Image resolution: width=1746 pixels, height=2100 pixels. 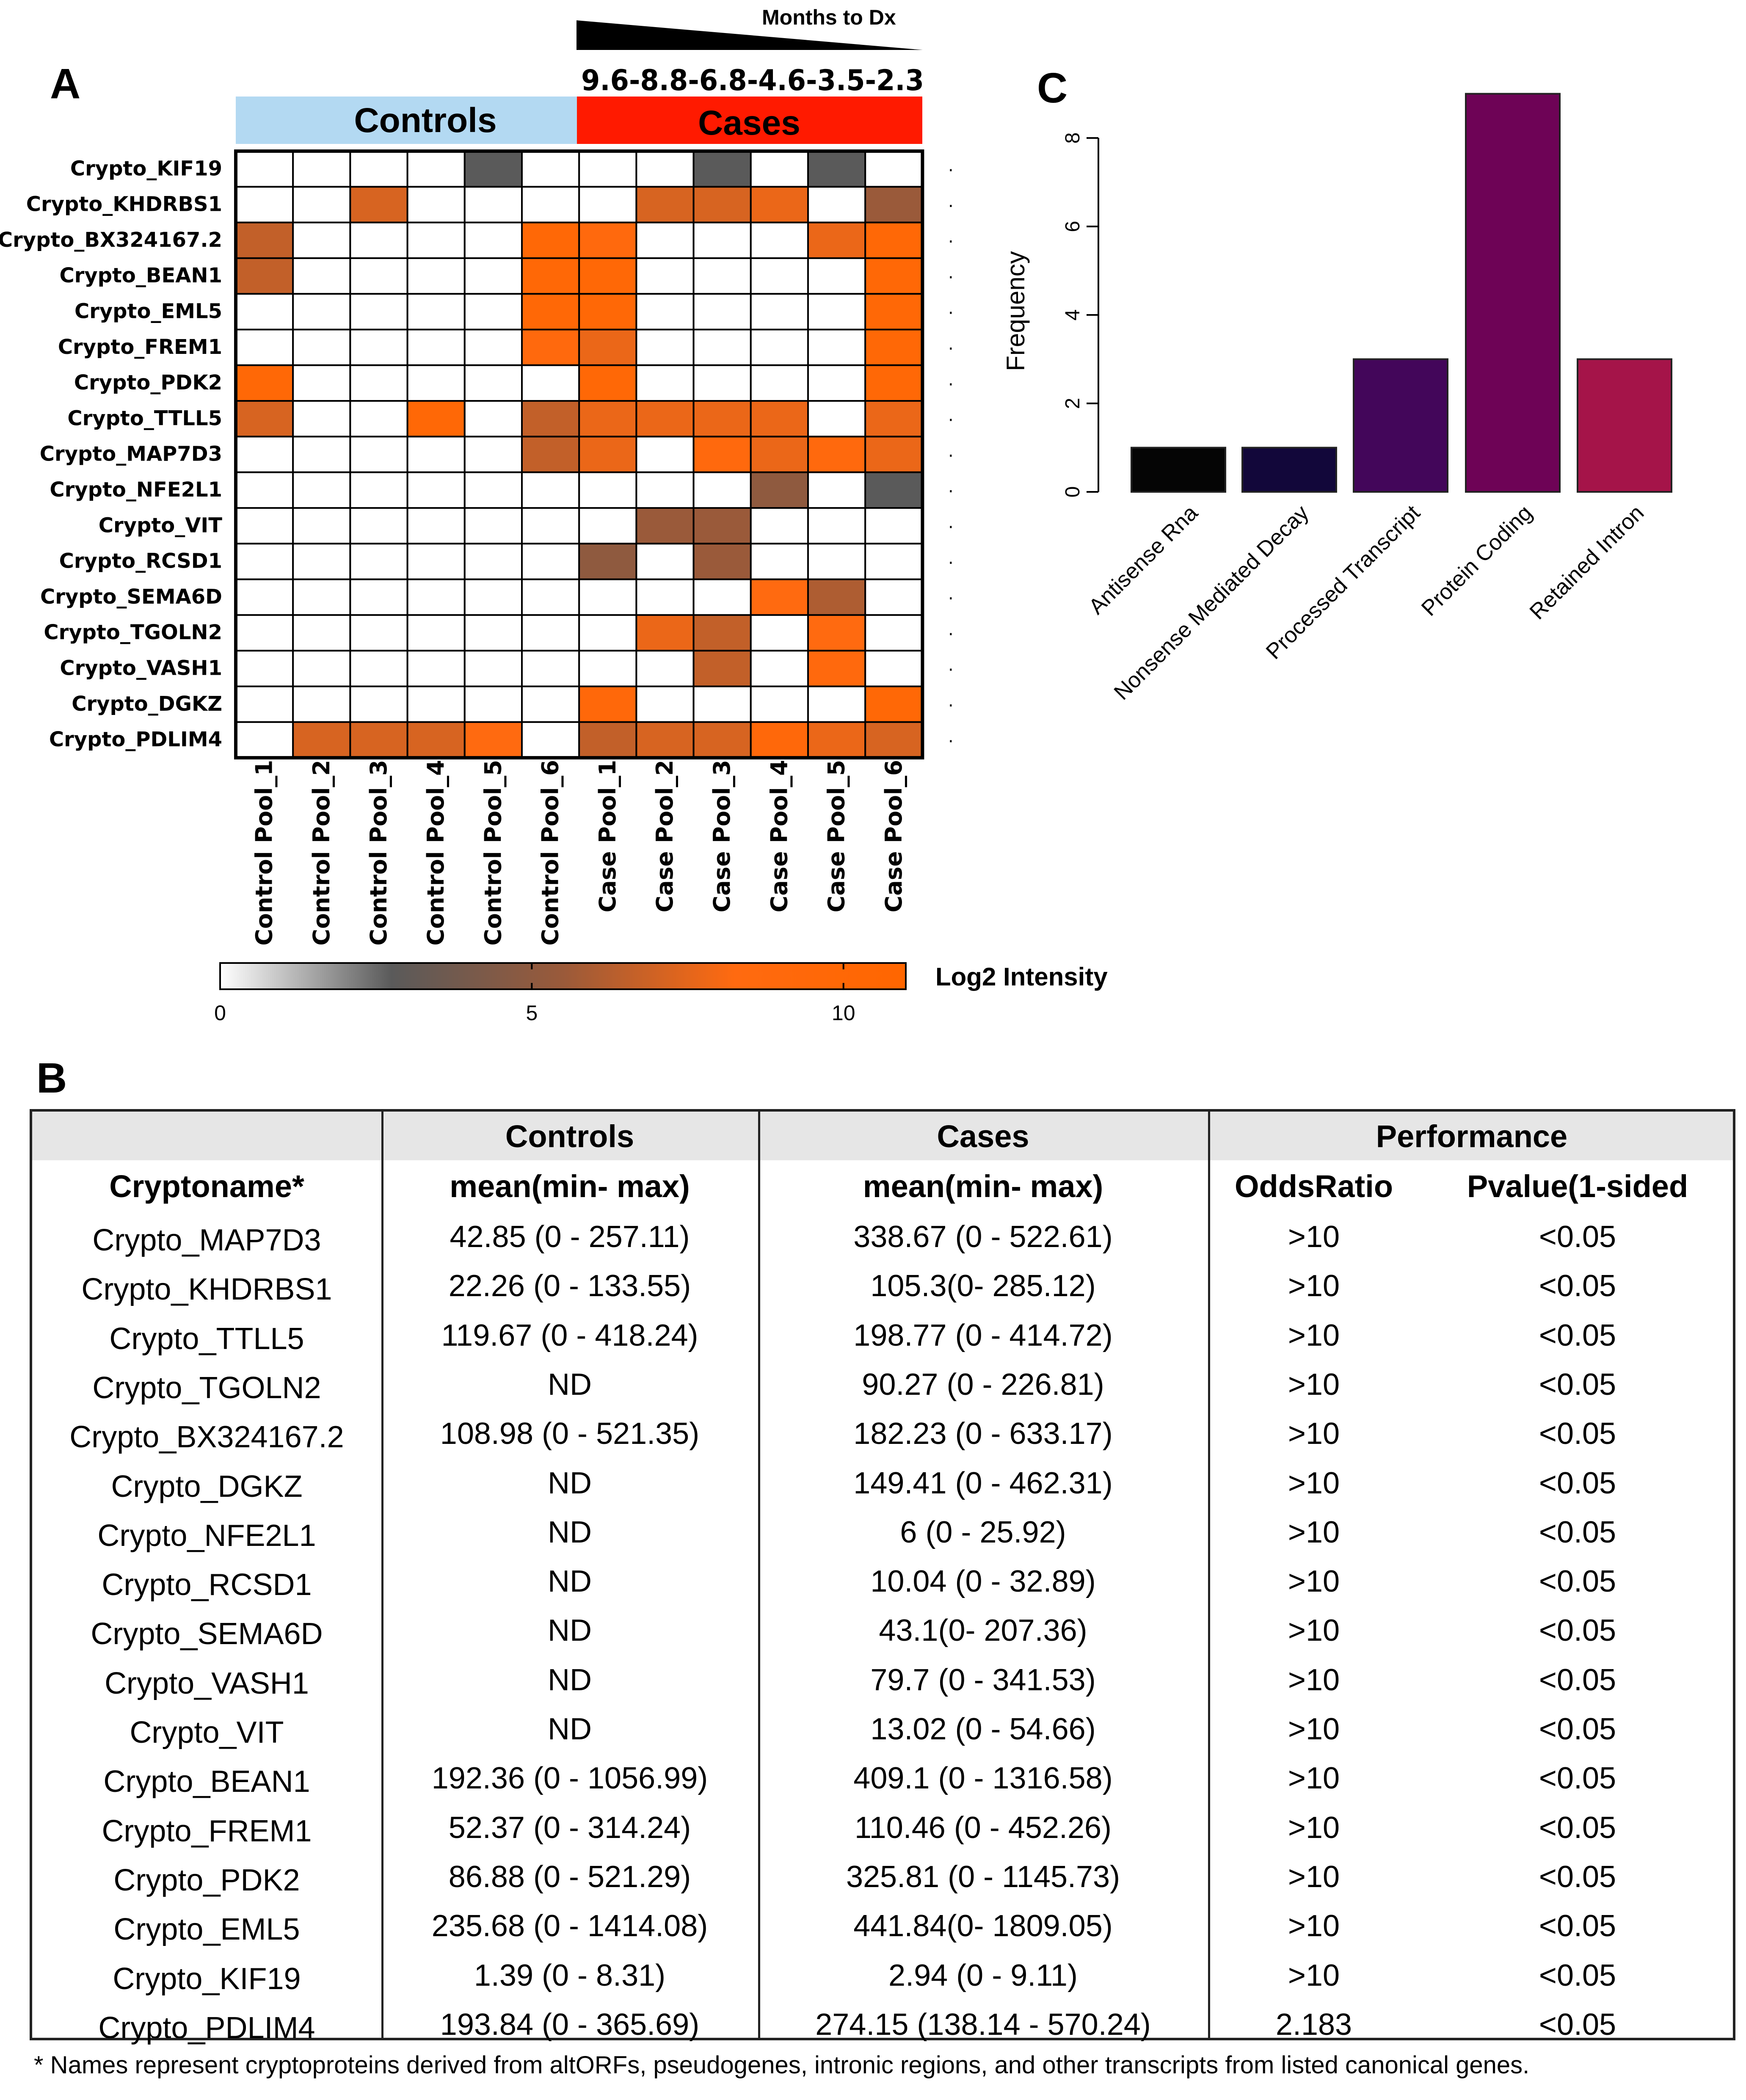 What do you see at coordinates (894, 836) in the screenshot?
I see `heatmap-column-label: Case Pool_6` at bounding box center [894, 836].